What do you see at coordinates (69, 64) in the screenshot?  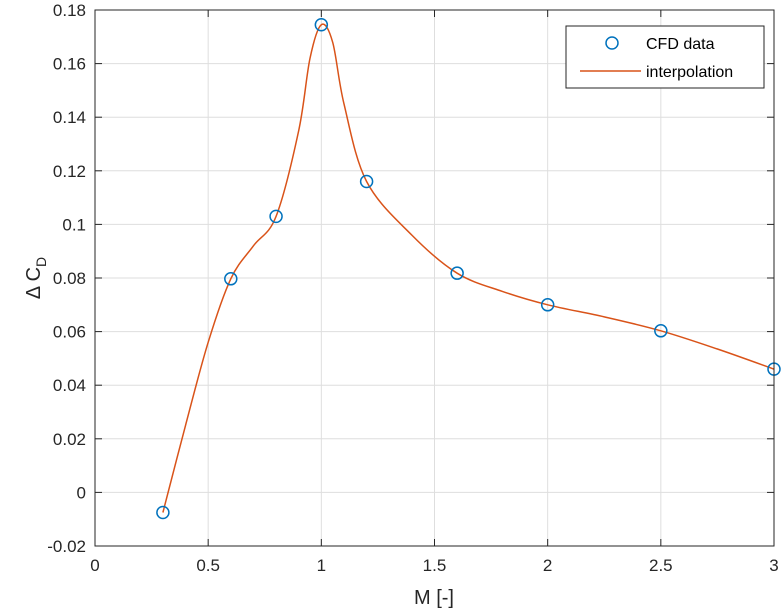 I see `y-tick-label: 0.16` at bounding box center [69, 64].